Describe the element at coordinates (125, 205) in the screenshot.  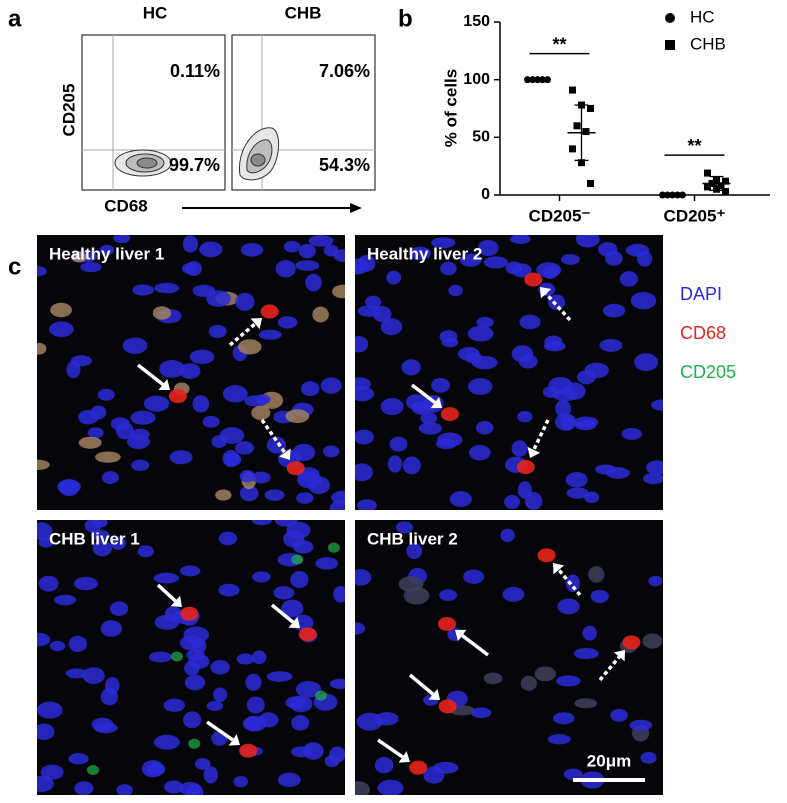
I see `x-axis-label: CD68` at that location.